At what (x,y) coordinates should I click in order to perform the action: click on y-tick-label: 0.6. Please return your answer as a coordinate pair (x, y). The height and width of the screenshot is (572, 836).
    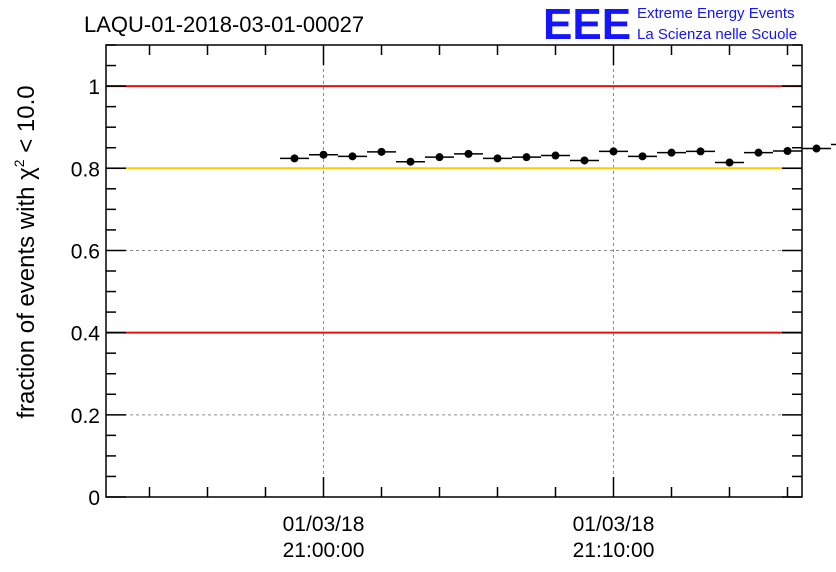
    Looking at the image, I should click on (85, 251).